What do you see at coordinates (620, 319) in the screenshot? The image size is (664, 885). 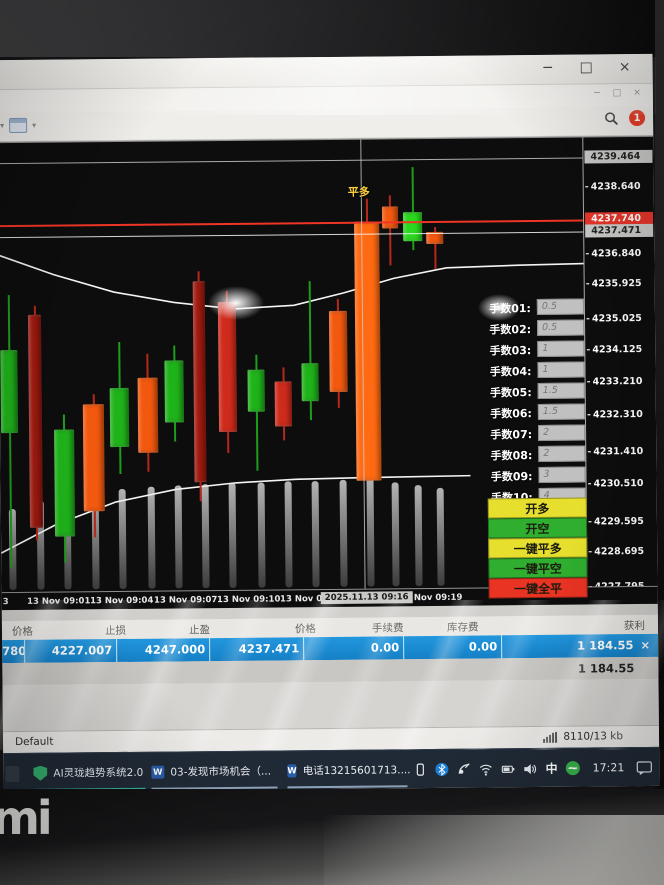 I see `price-label: 4235.025` at bounding box center [620, 319].